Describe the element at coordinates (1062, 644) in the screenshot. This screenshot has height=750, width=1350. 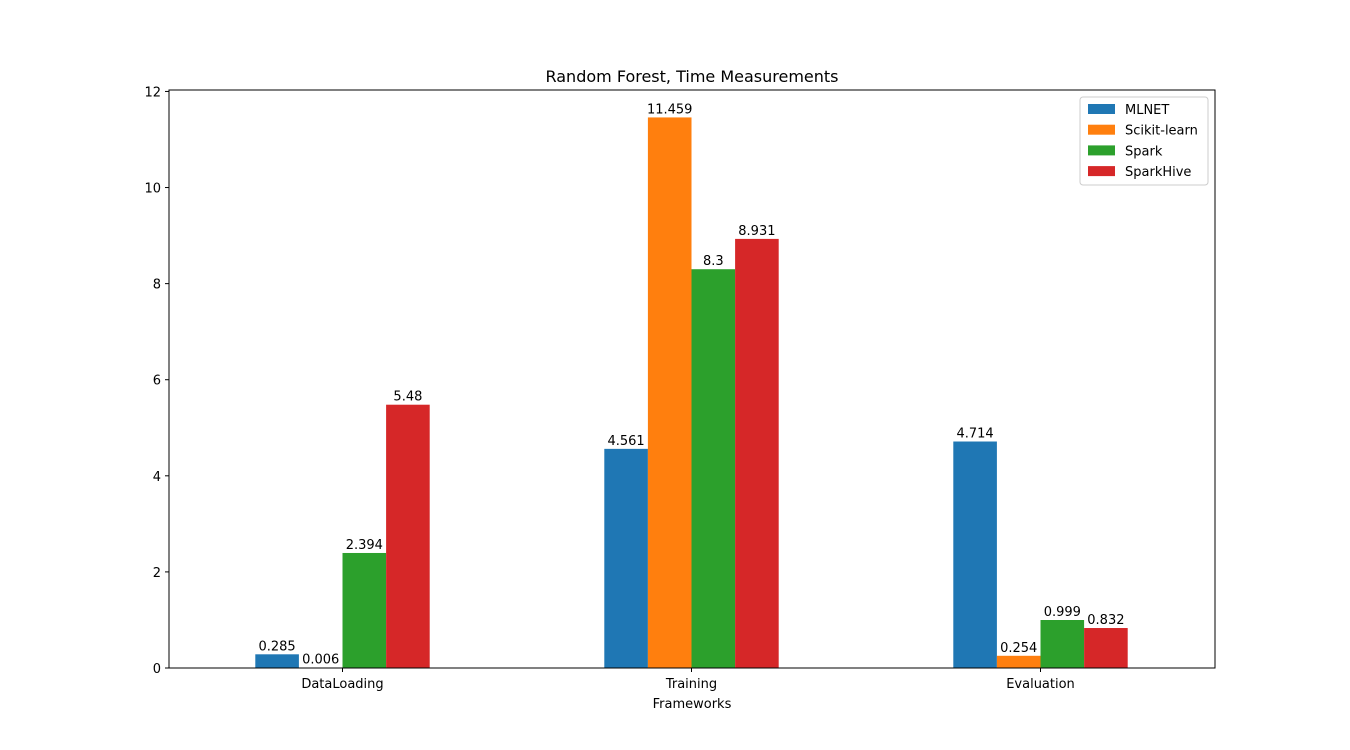
I see `bar-spark-evaluation` at that location.